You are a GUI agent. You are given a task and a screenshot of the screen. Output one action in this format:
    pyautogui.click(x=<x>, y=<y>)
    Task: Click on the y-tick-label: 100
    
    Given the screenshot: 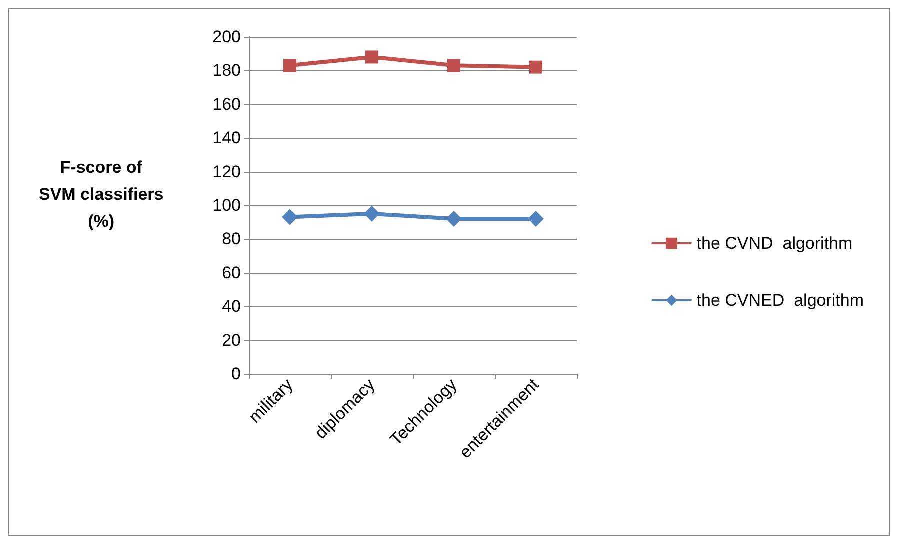 What is the action you would take?
    pyautogui.click(x=226, y=205)
    